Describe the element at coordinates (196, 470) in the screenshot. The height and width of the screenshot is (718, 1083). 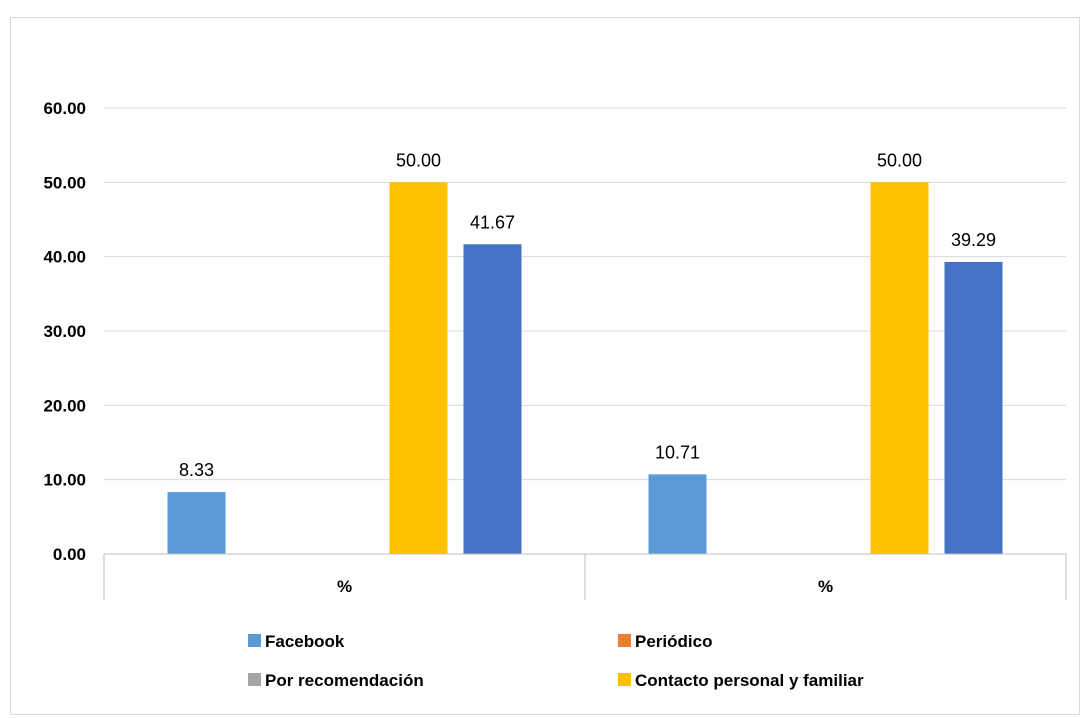
I see `data-label: 8.33` at that location.